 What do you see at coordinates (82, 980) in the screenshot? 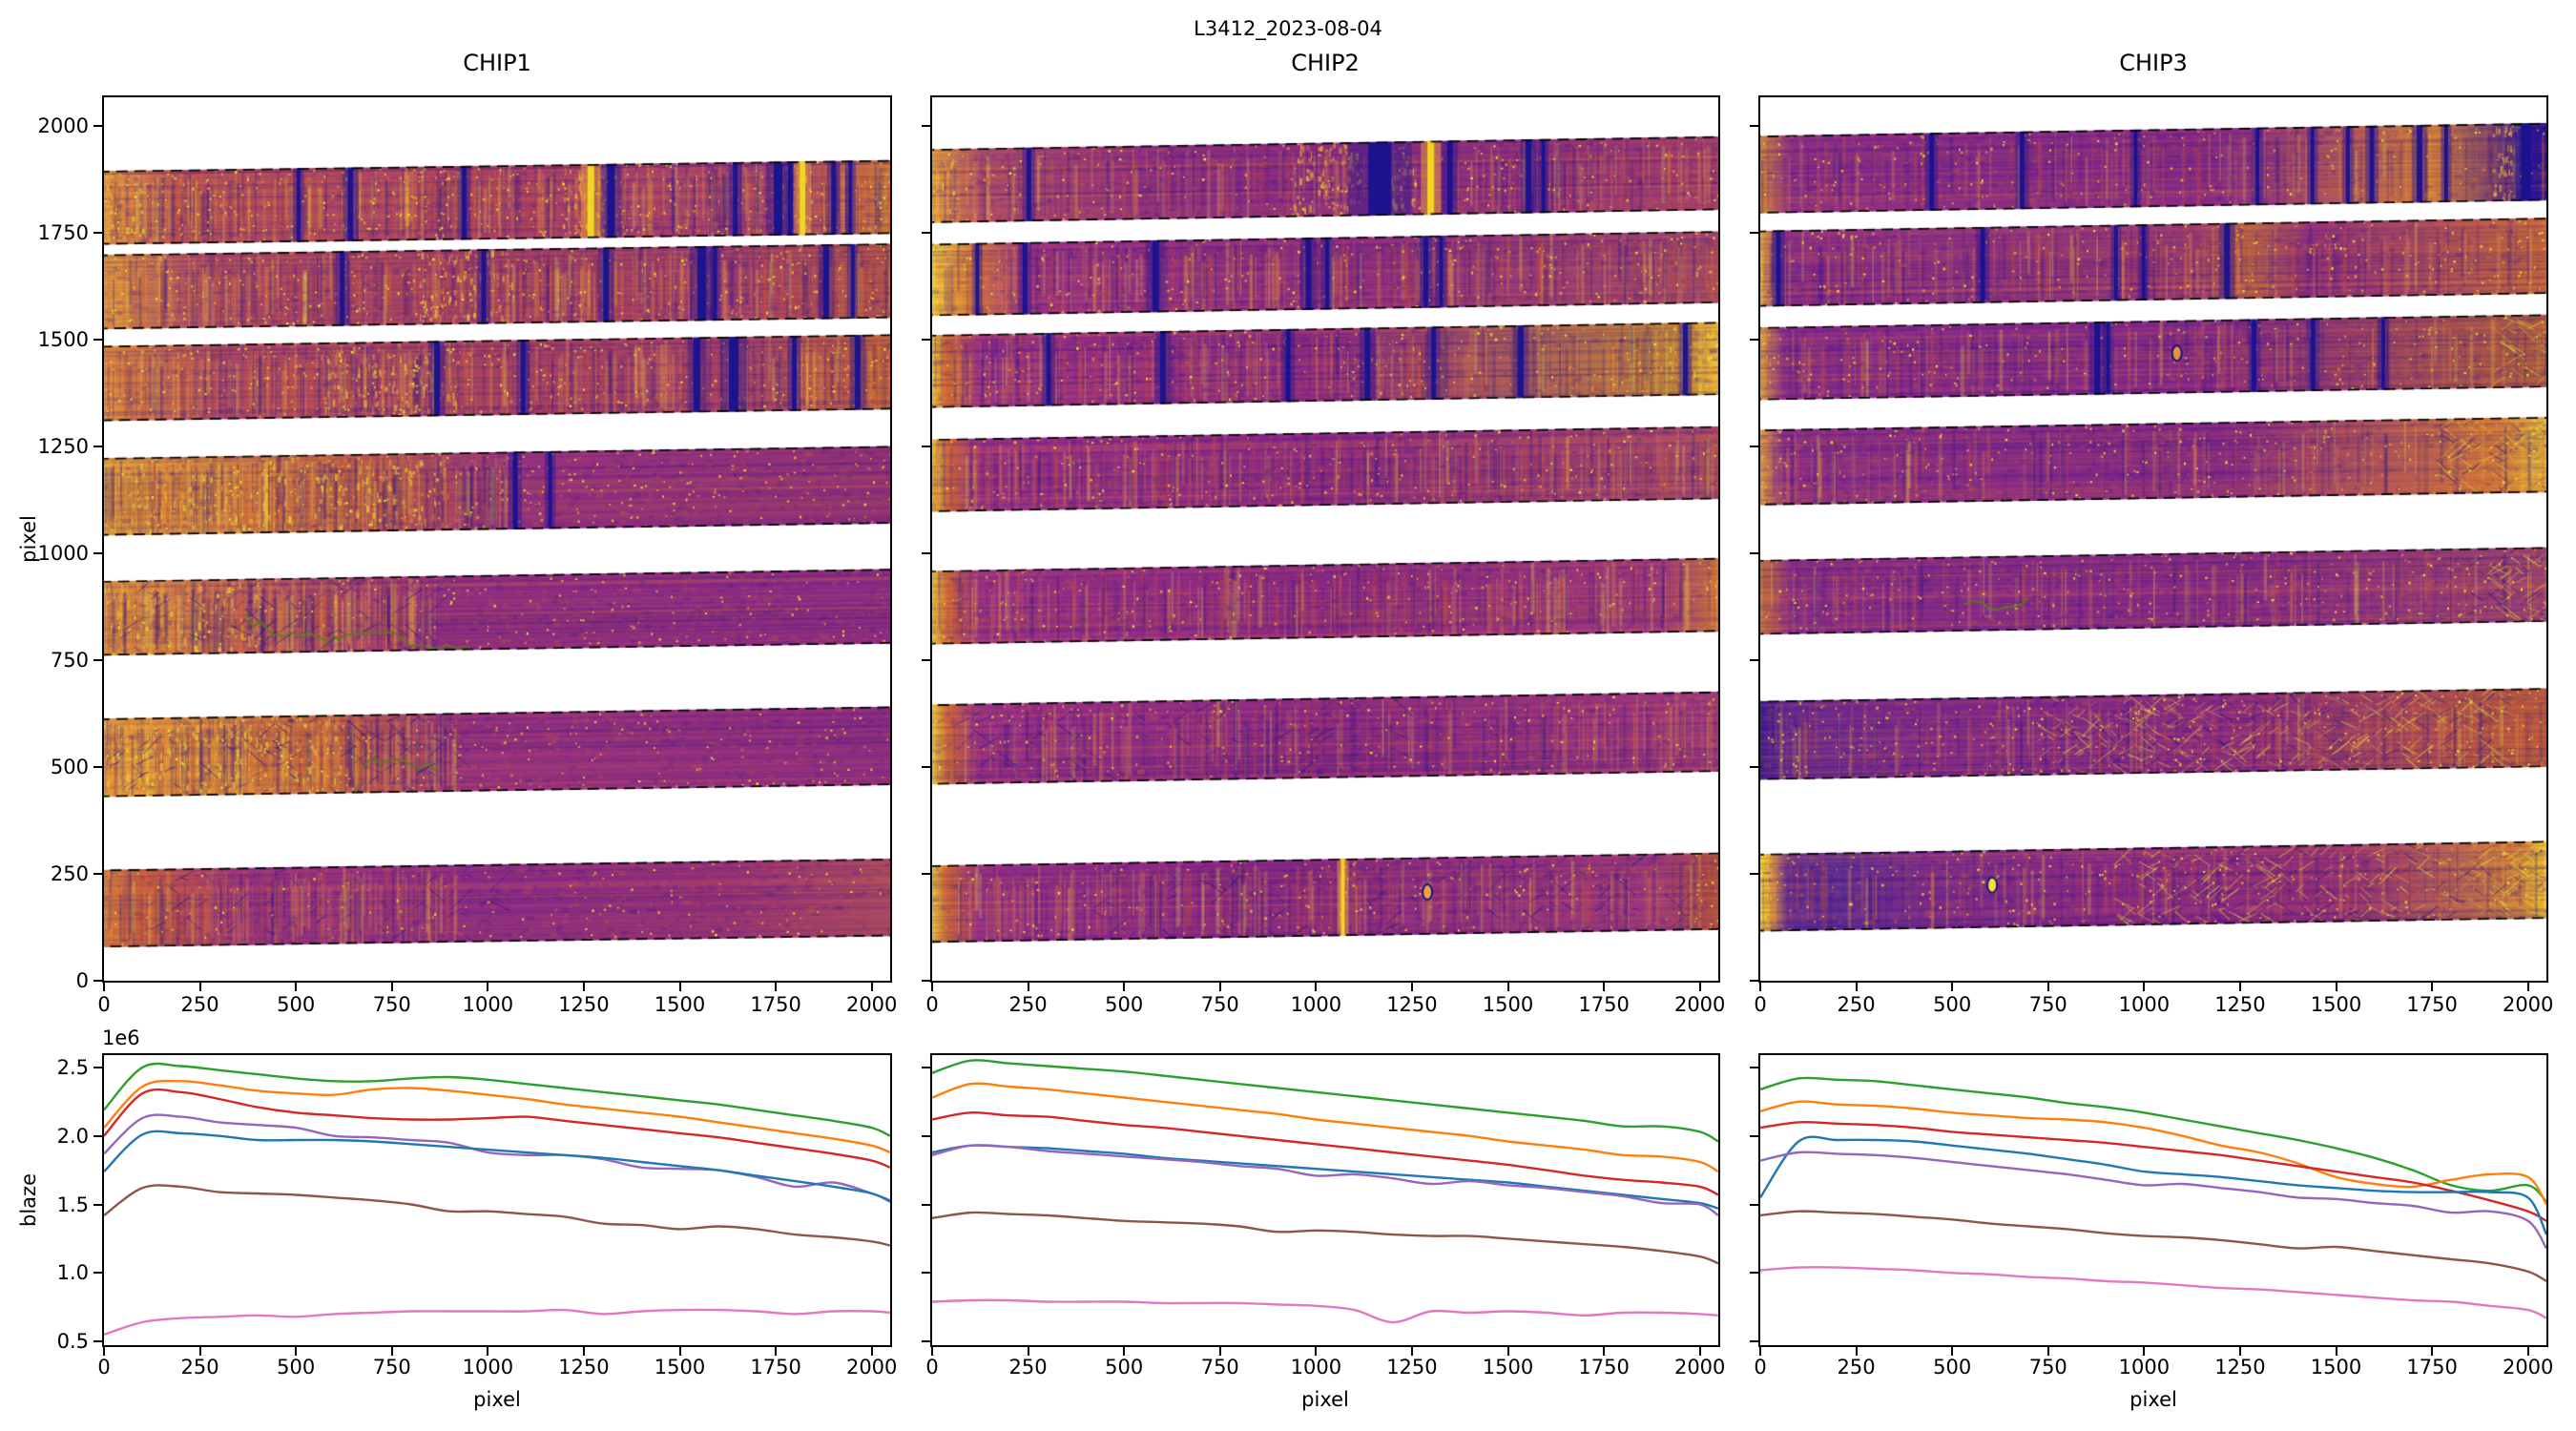
I see `y-tick-label: 0` at bounding box center [82, 980].